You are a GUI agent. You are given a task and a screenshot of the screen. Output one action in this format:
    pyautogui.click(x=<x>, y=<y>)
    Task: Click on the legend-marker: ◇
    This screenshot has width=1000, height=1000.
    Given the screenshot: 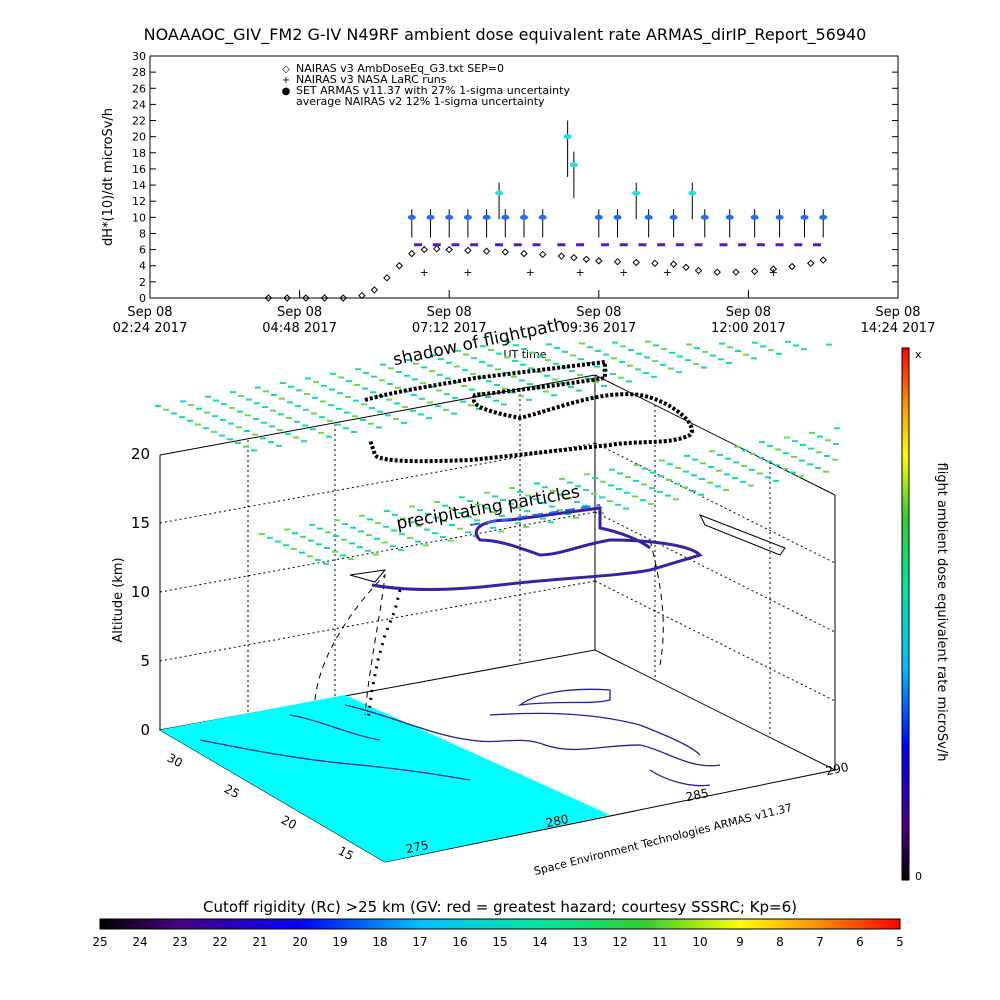 What is the action you would take?
    pyautogui.click(x=286, y=69)
    